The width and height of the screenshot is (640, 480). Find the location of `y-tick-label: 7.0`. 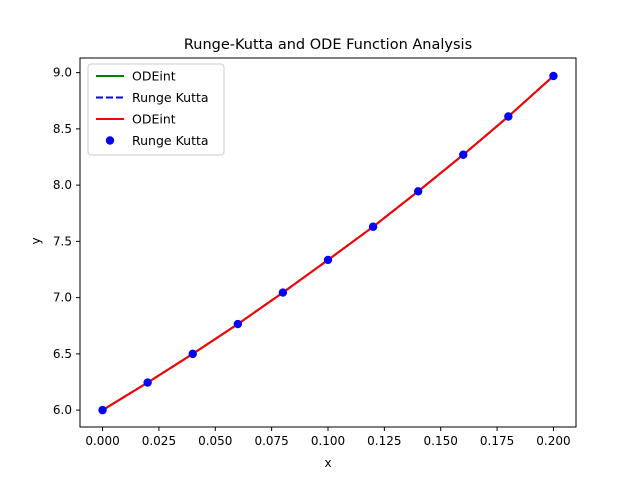

y-tick-label: 7.0 is located at coordinates (62, 298).